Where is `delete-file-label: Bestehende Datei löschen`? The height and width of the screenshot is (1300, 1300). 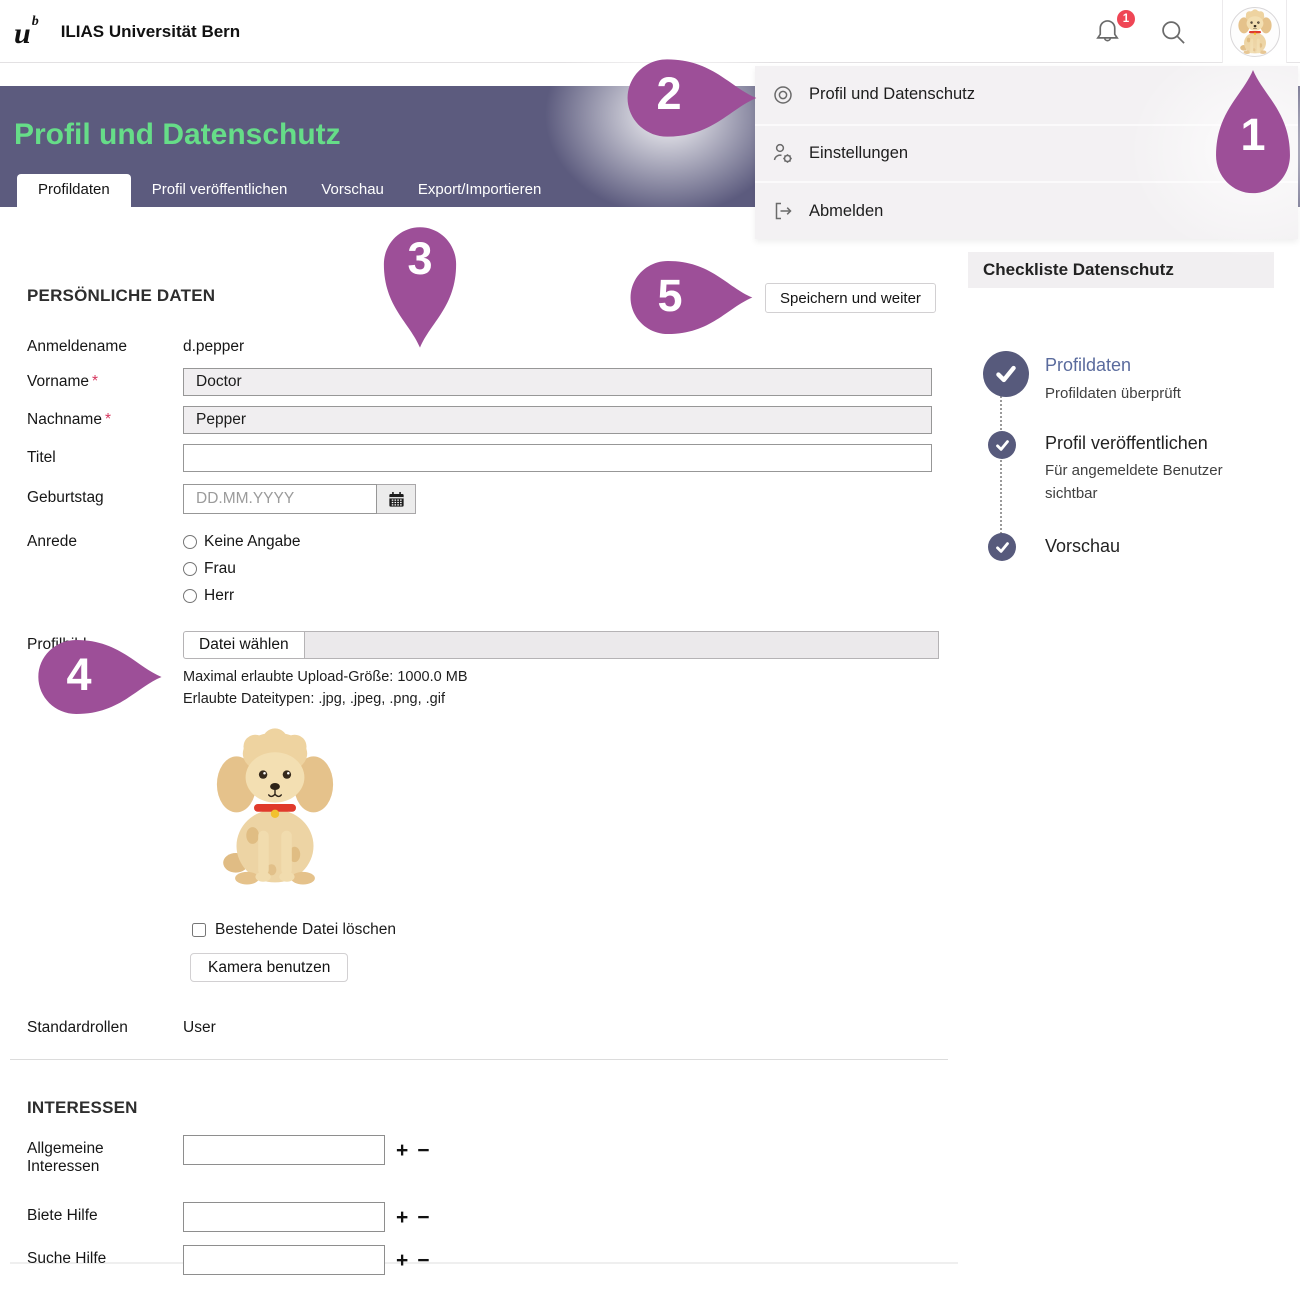 delete-file-label: Bestehende Datei löschen is located at coordinates (305, 929).